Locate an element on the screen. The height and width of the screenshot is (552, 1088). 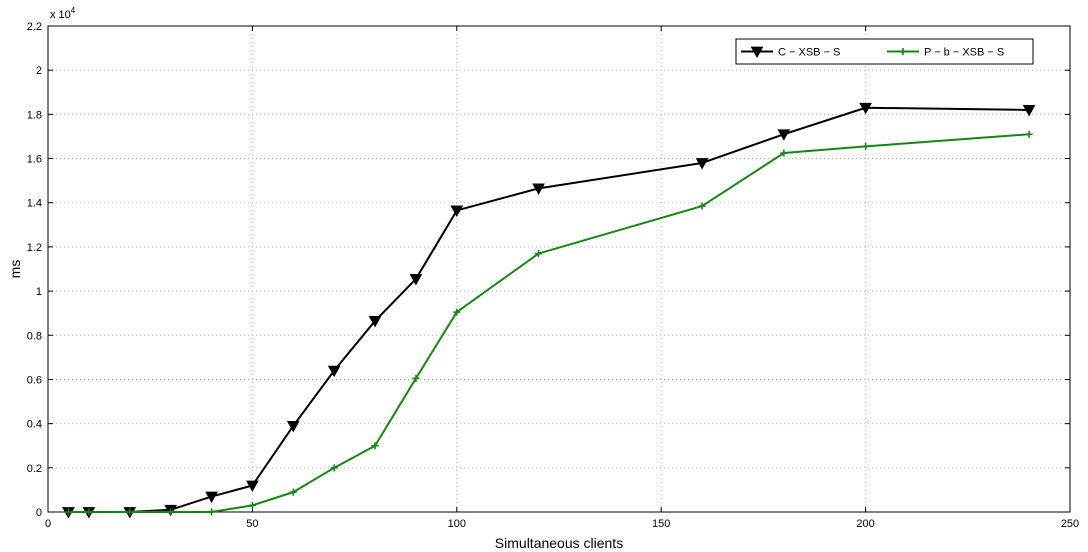
legend: C − XSB − S P − b − XSB − S is located at coordinates (884, 51).